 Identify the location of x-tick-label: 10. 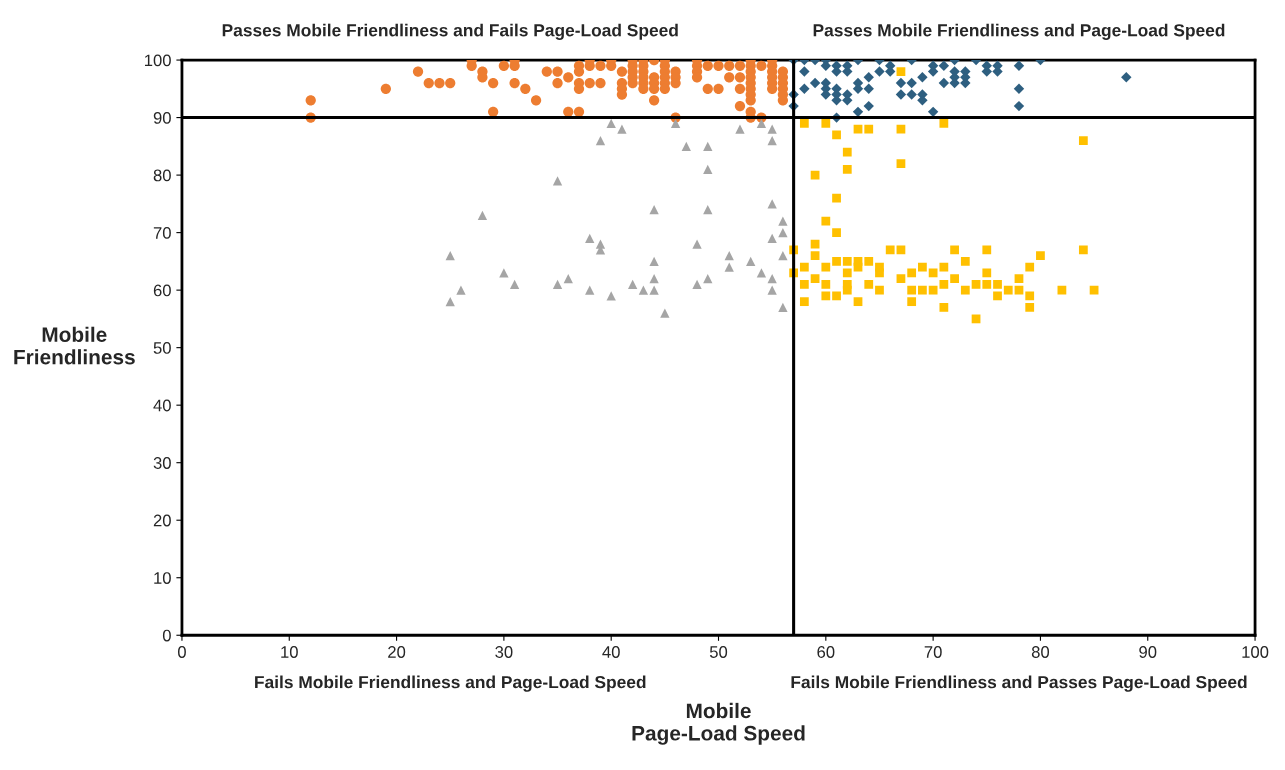
(289, 652).